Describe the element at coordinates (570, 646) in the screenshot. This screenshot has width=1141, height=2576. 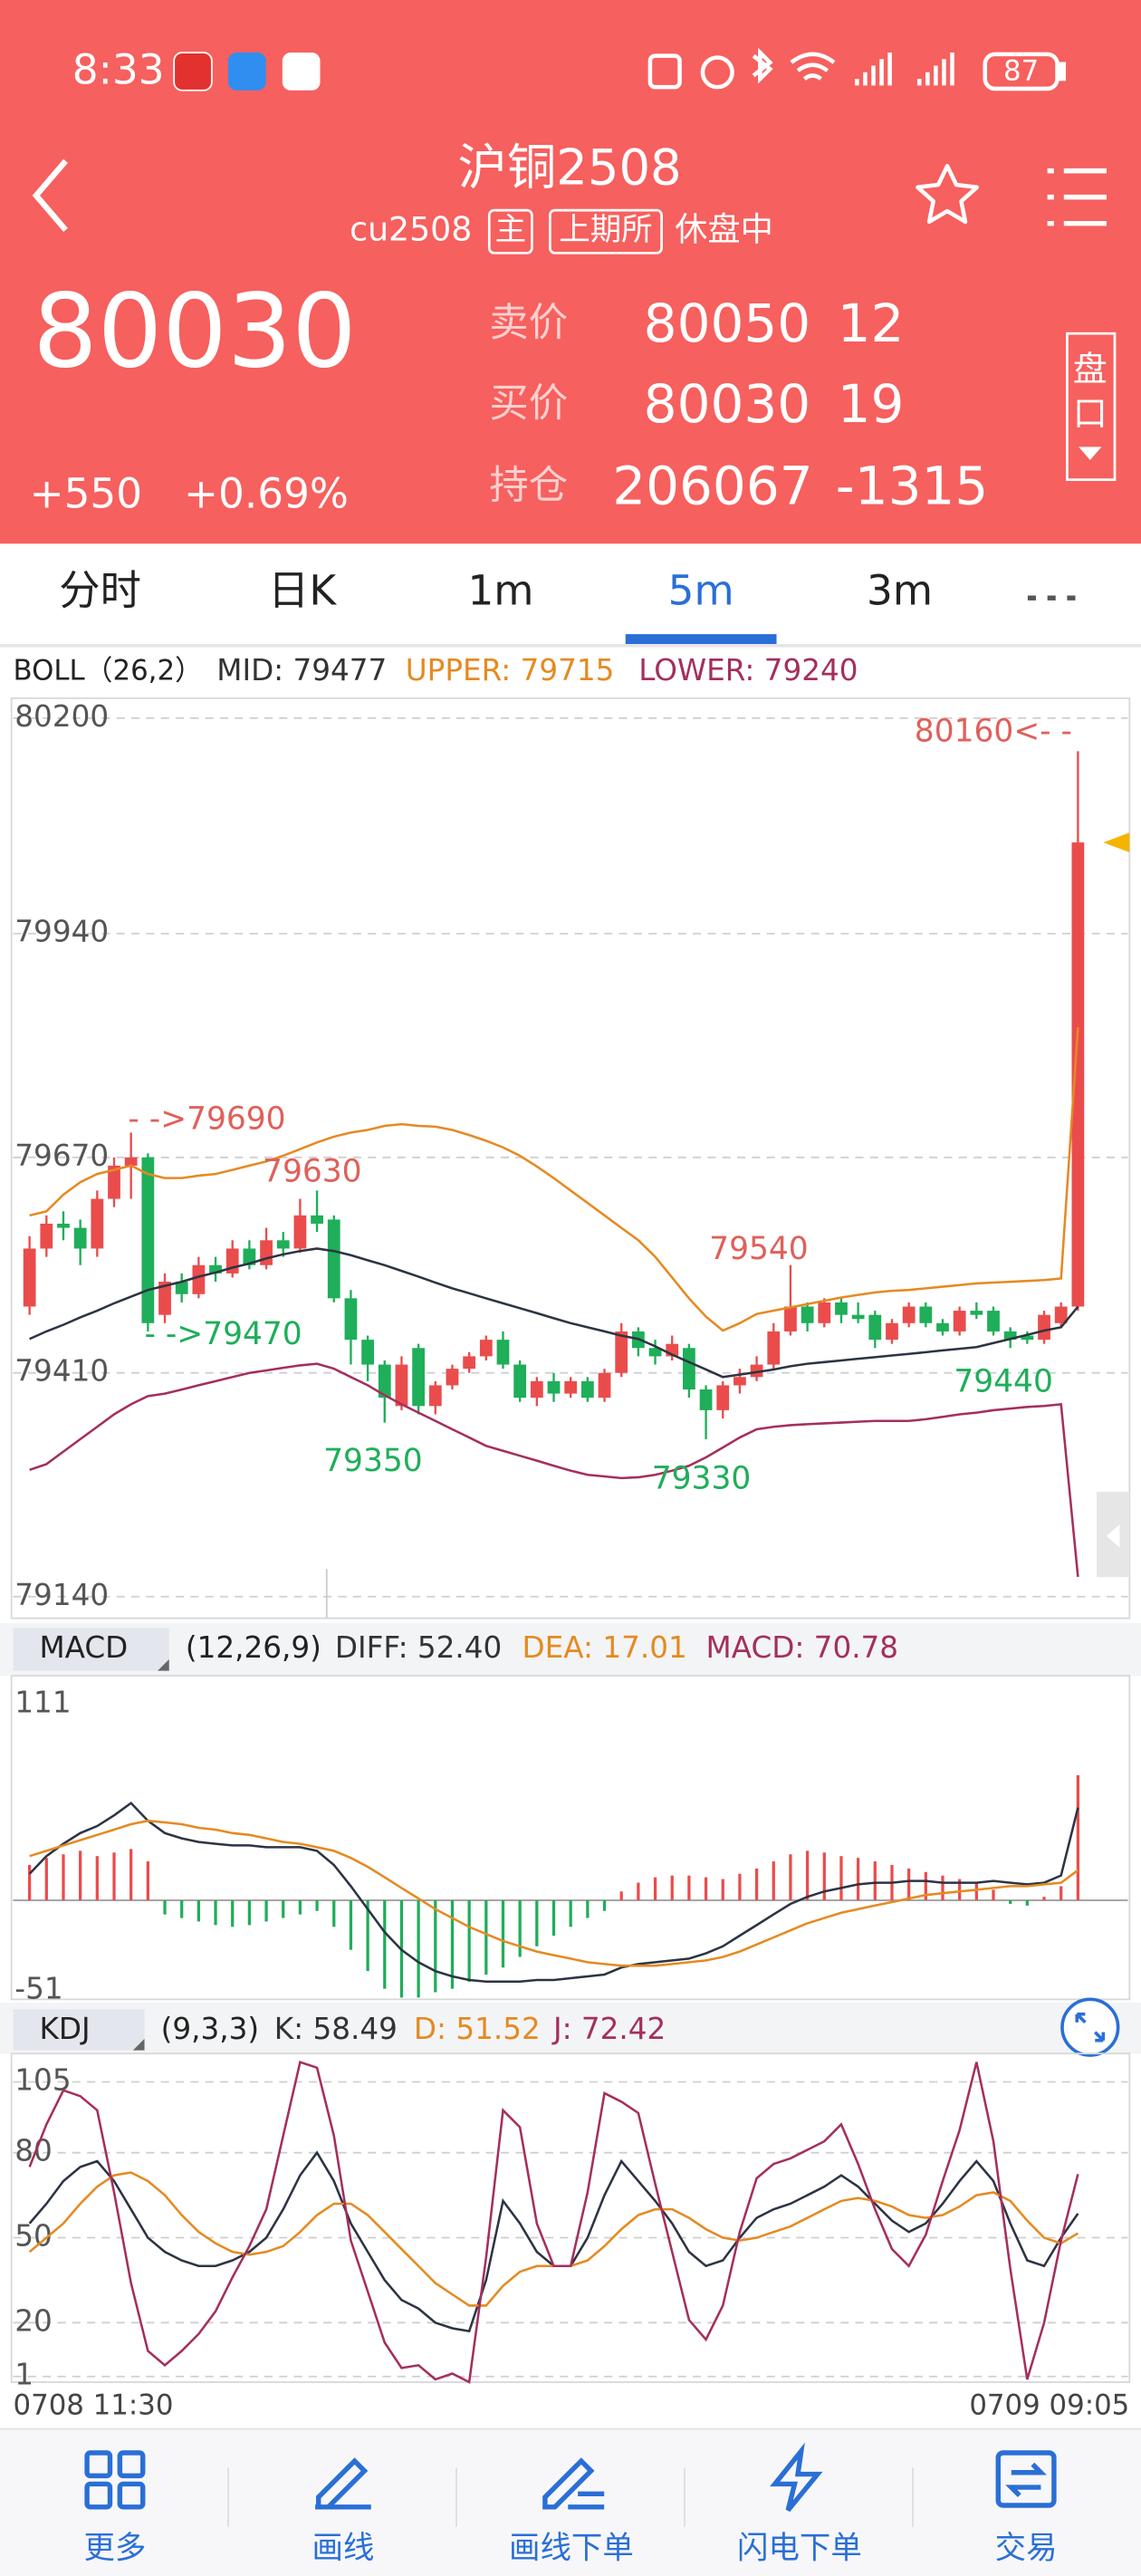
I see `divider` at that location.